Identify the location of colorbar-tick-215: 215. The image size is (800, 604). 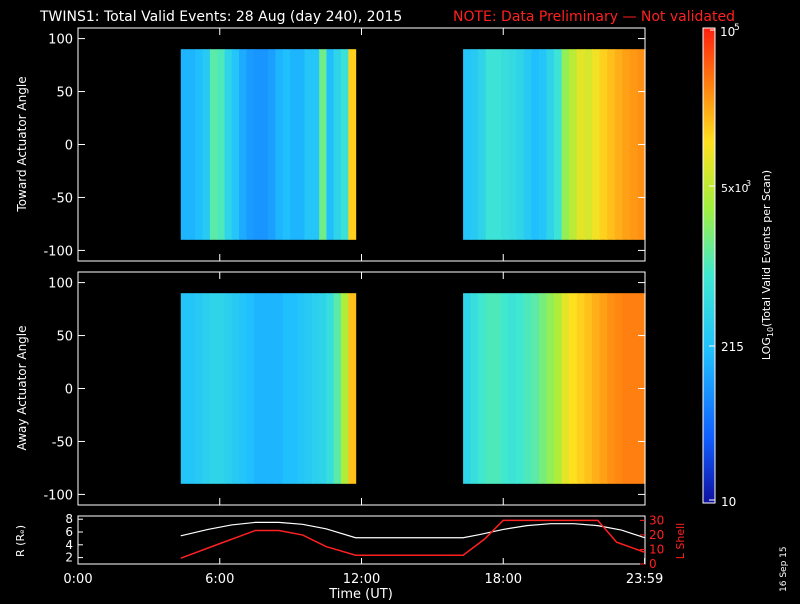
(726, 347).